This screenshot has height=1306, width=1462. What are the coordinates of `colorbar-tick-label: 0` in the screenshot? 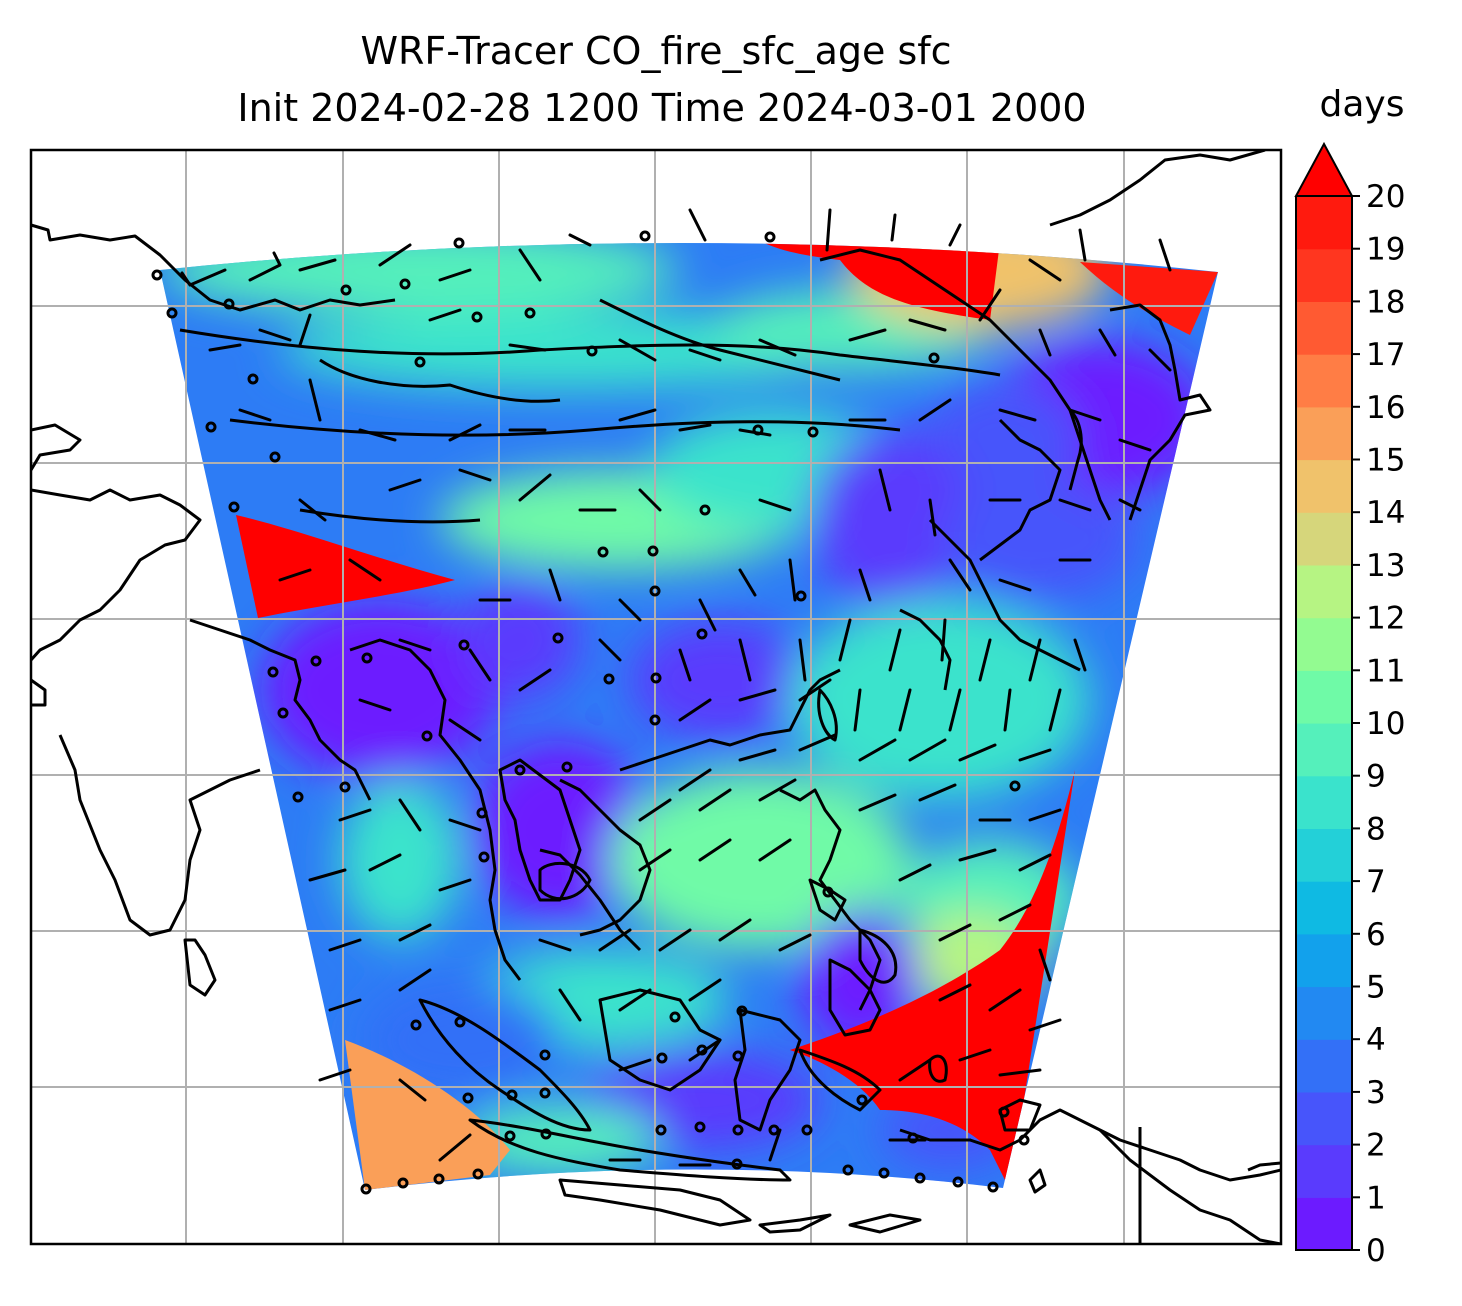 It's located at (1376, 1251).